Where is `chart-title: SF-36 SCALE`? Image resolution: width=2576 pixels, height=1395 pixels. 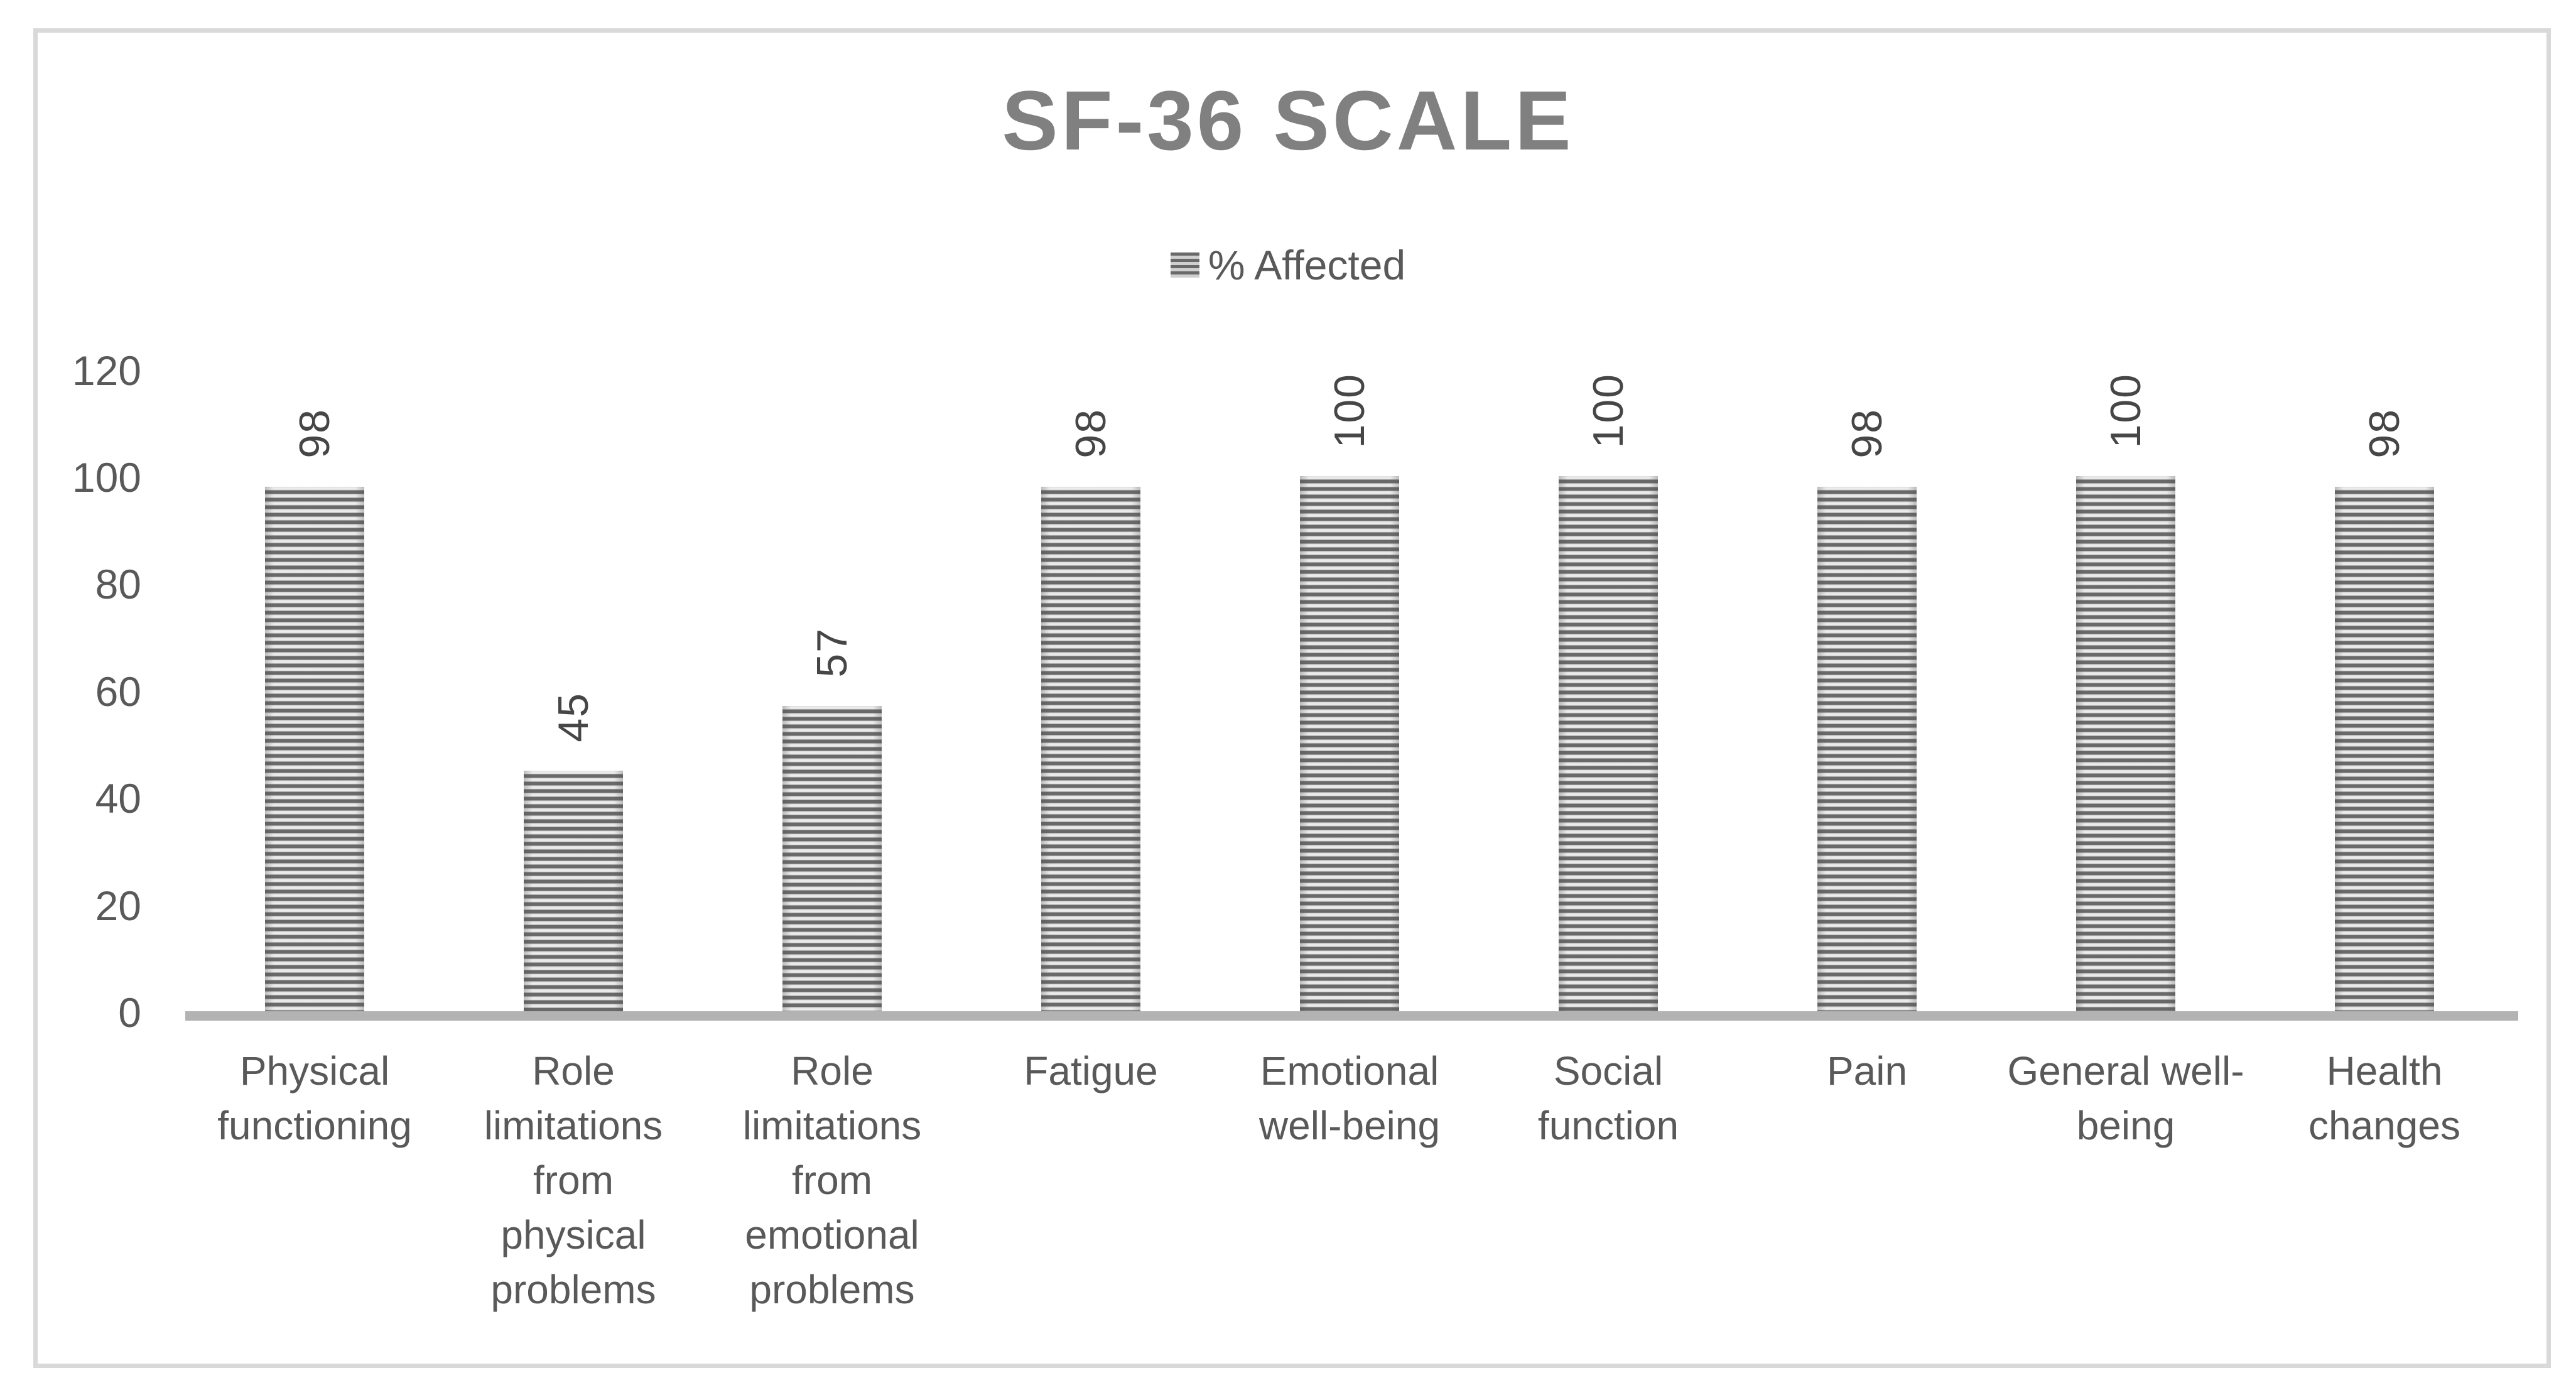 chart-title: SF-36 SCALE is located at coordinates (1288, 121).